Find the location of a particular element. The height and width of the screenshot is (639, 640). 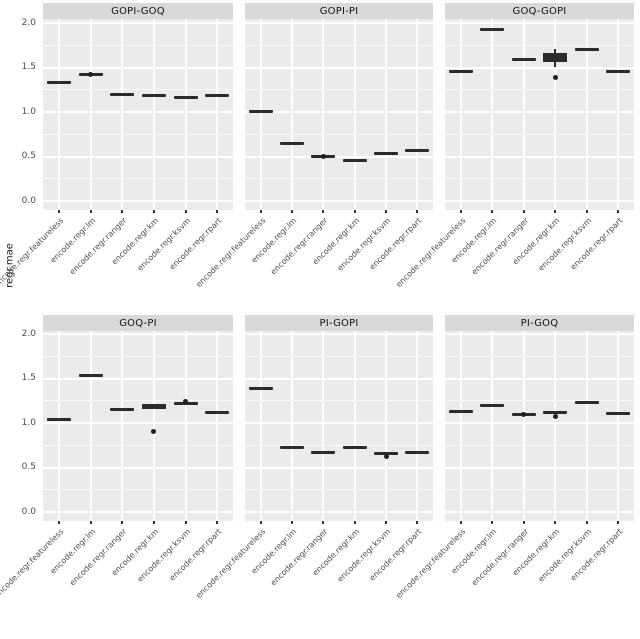

facet-strip-label: GOQ-GOPI is located at coordinates (539, 11).